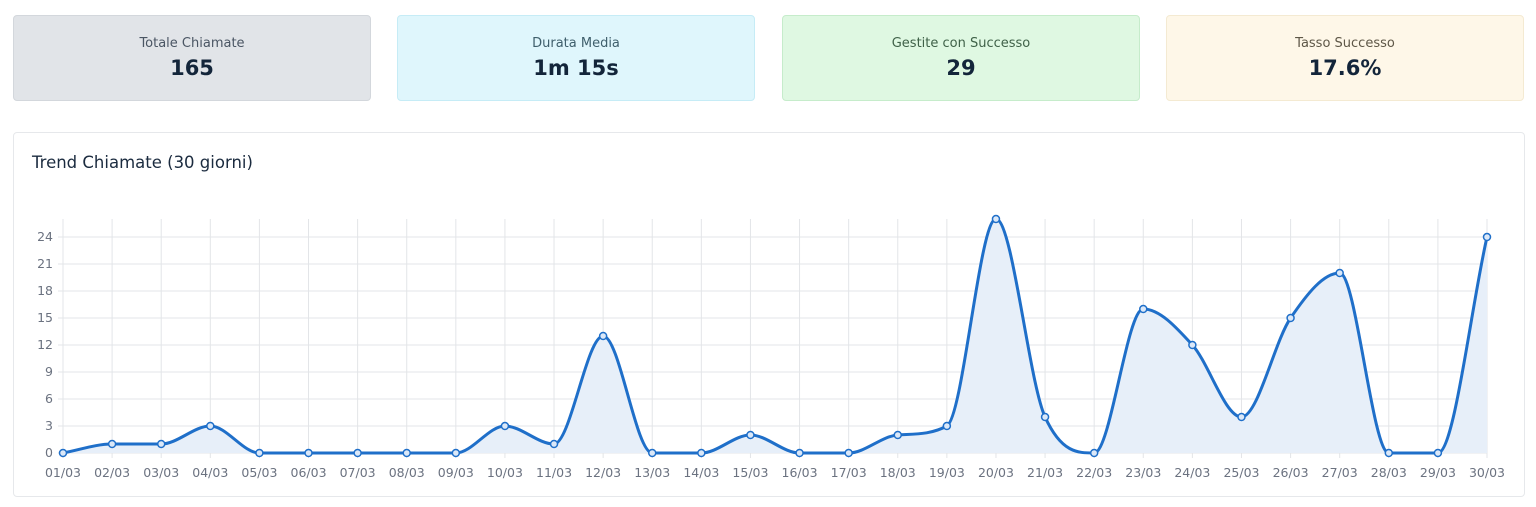 The image size is (1536, 507). I want to click on x-tick-label: 20/03, so click(996, 472).